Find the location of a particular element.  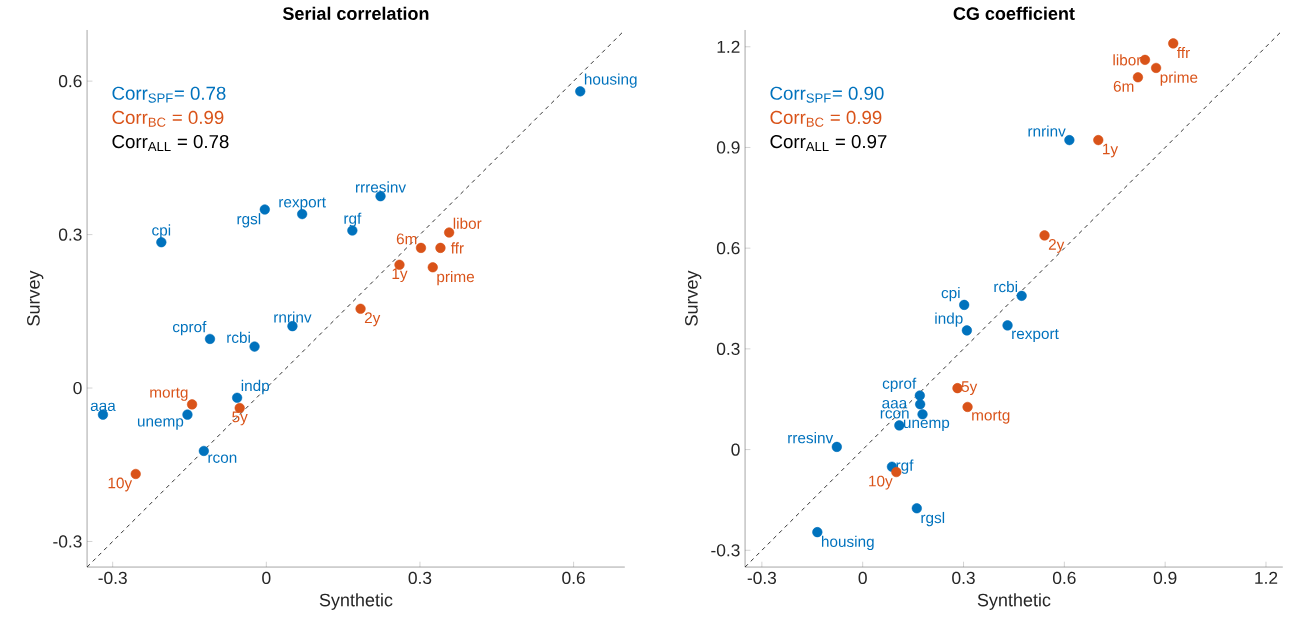

y-tick-label: 0 is located at coordinates (77, 388).